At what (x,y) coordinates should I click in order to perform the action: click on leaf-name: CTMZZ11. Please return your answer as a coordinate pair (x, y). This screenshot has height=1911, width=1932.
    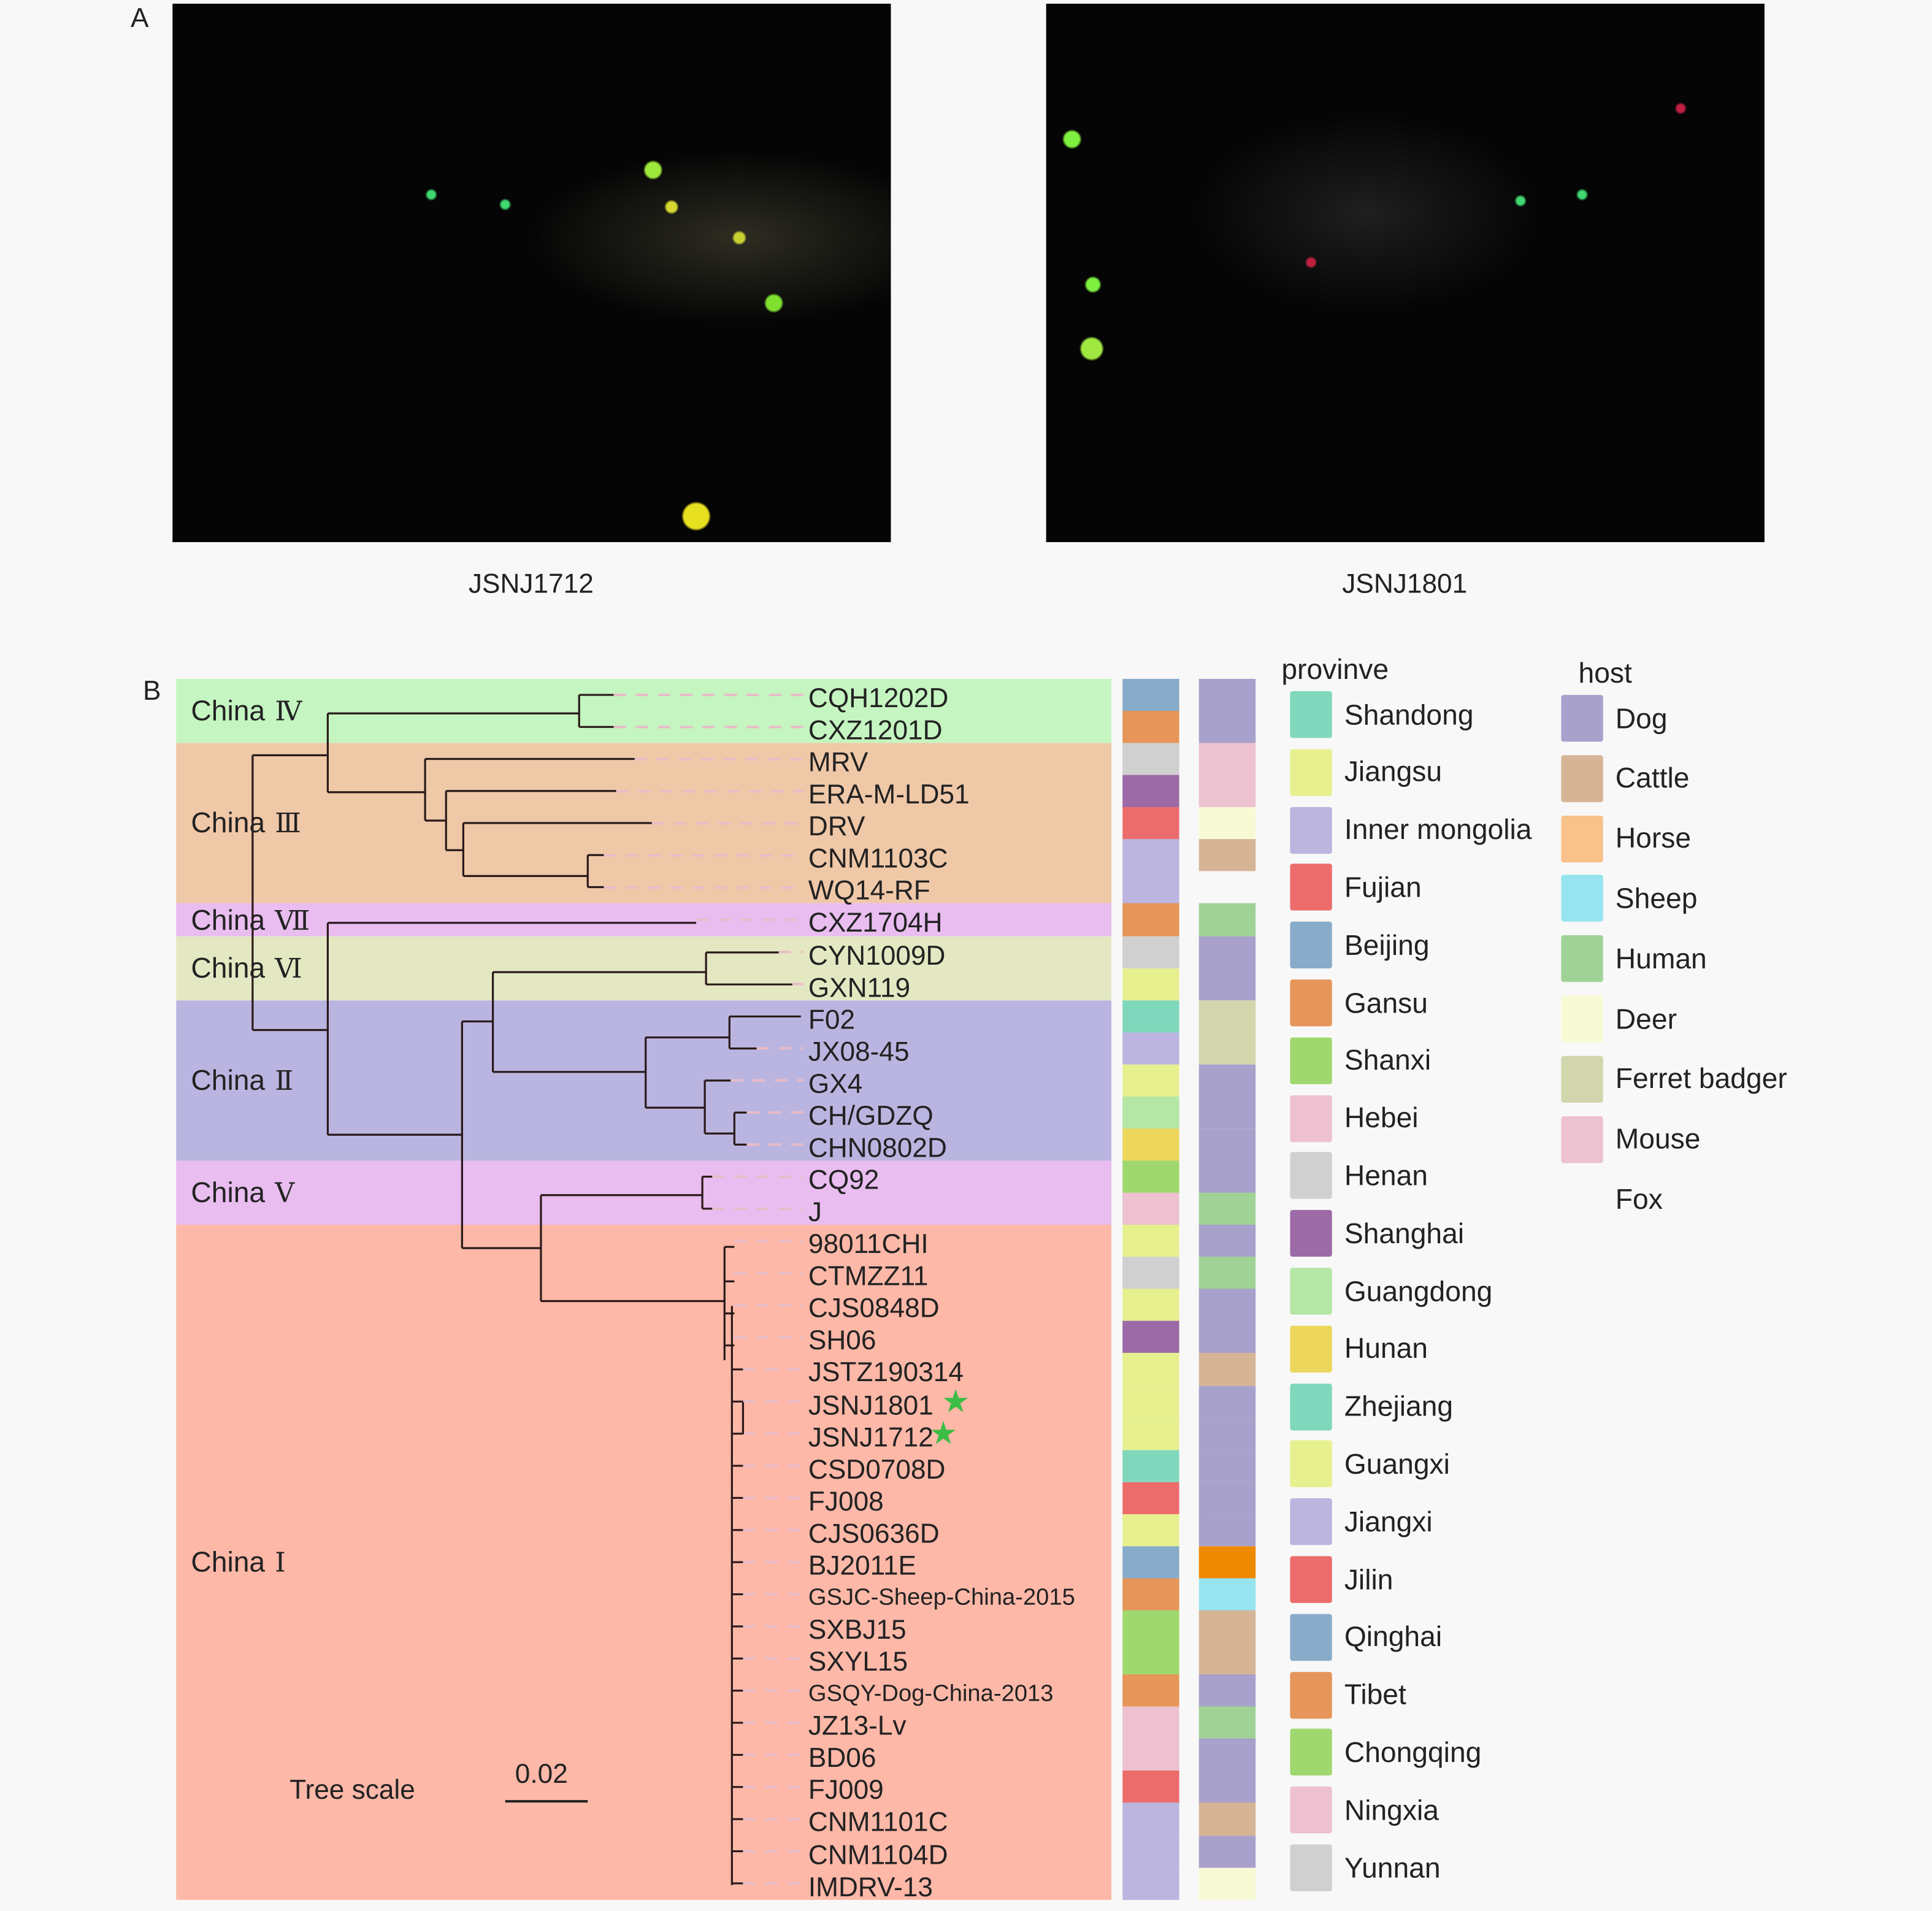
    Looking at the image, I should click on (868, 1276).